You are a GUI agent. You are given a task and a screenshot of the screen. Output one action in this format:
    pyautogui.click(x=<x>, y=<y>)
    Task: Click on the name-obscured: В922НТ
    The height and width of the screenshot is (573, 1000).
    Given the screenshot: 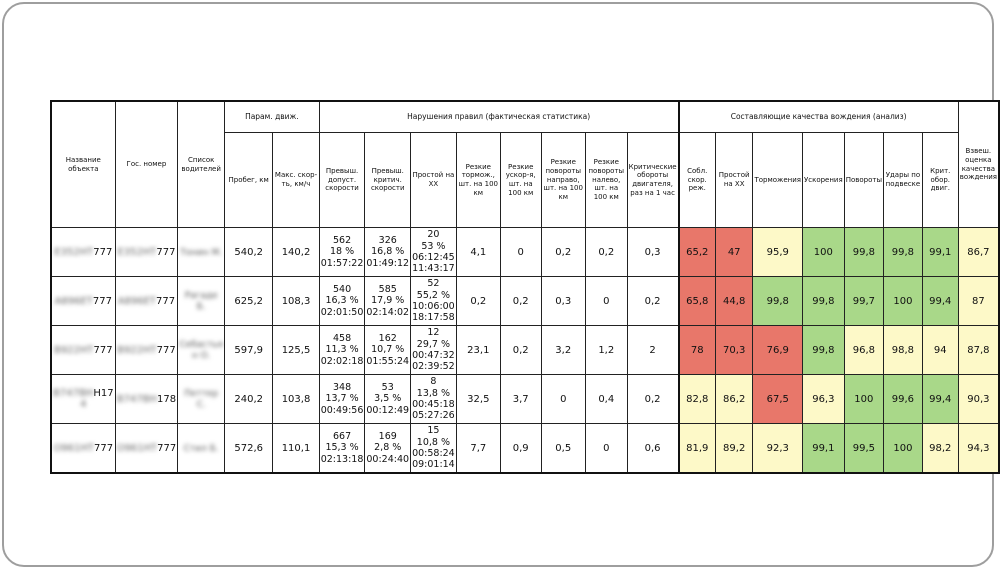 What is the action you would take?
    pyautogui.click(x=73, y=350)
    